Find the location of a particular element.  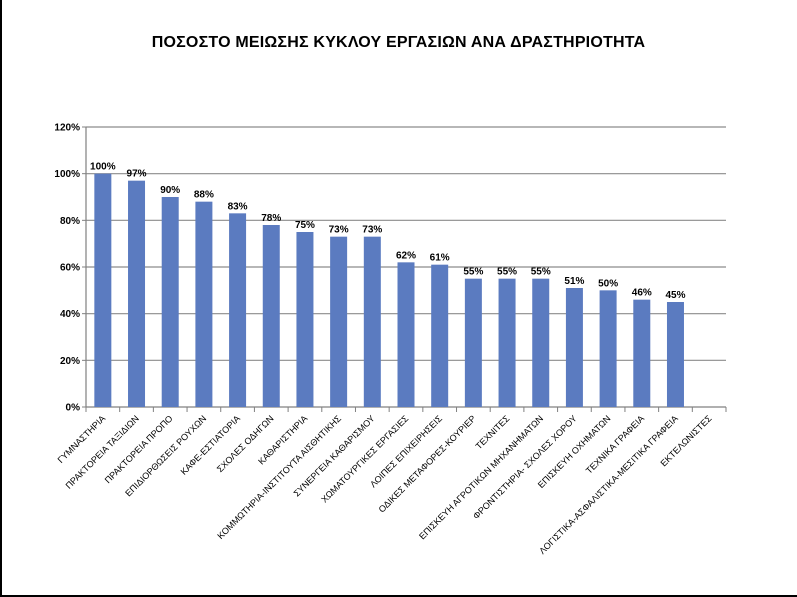

x-tick-label: ΠΡΑΚΤΟΡΕΙΑ ΠΡΟΠΟ is located at coordinates (139, 449).